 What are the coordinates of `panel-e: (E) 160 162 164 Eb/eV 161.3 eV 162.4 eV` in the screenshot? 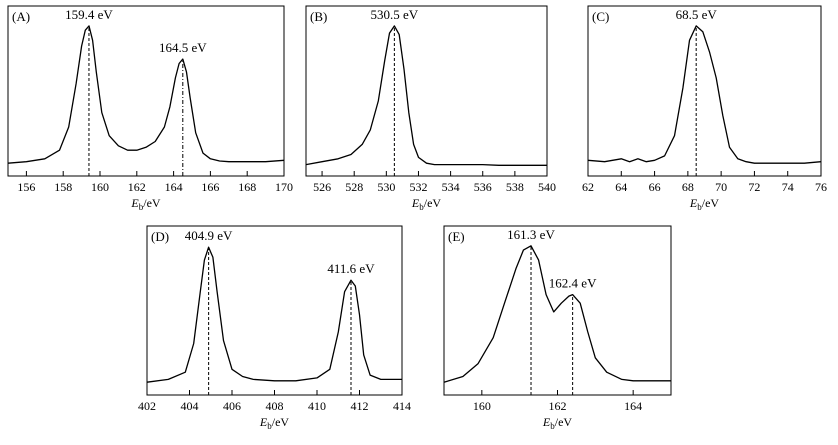 It's located at (557, 328).